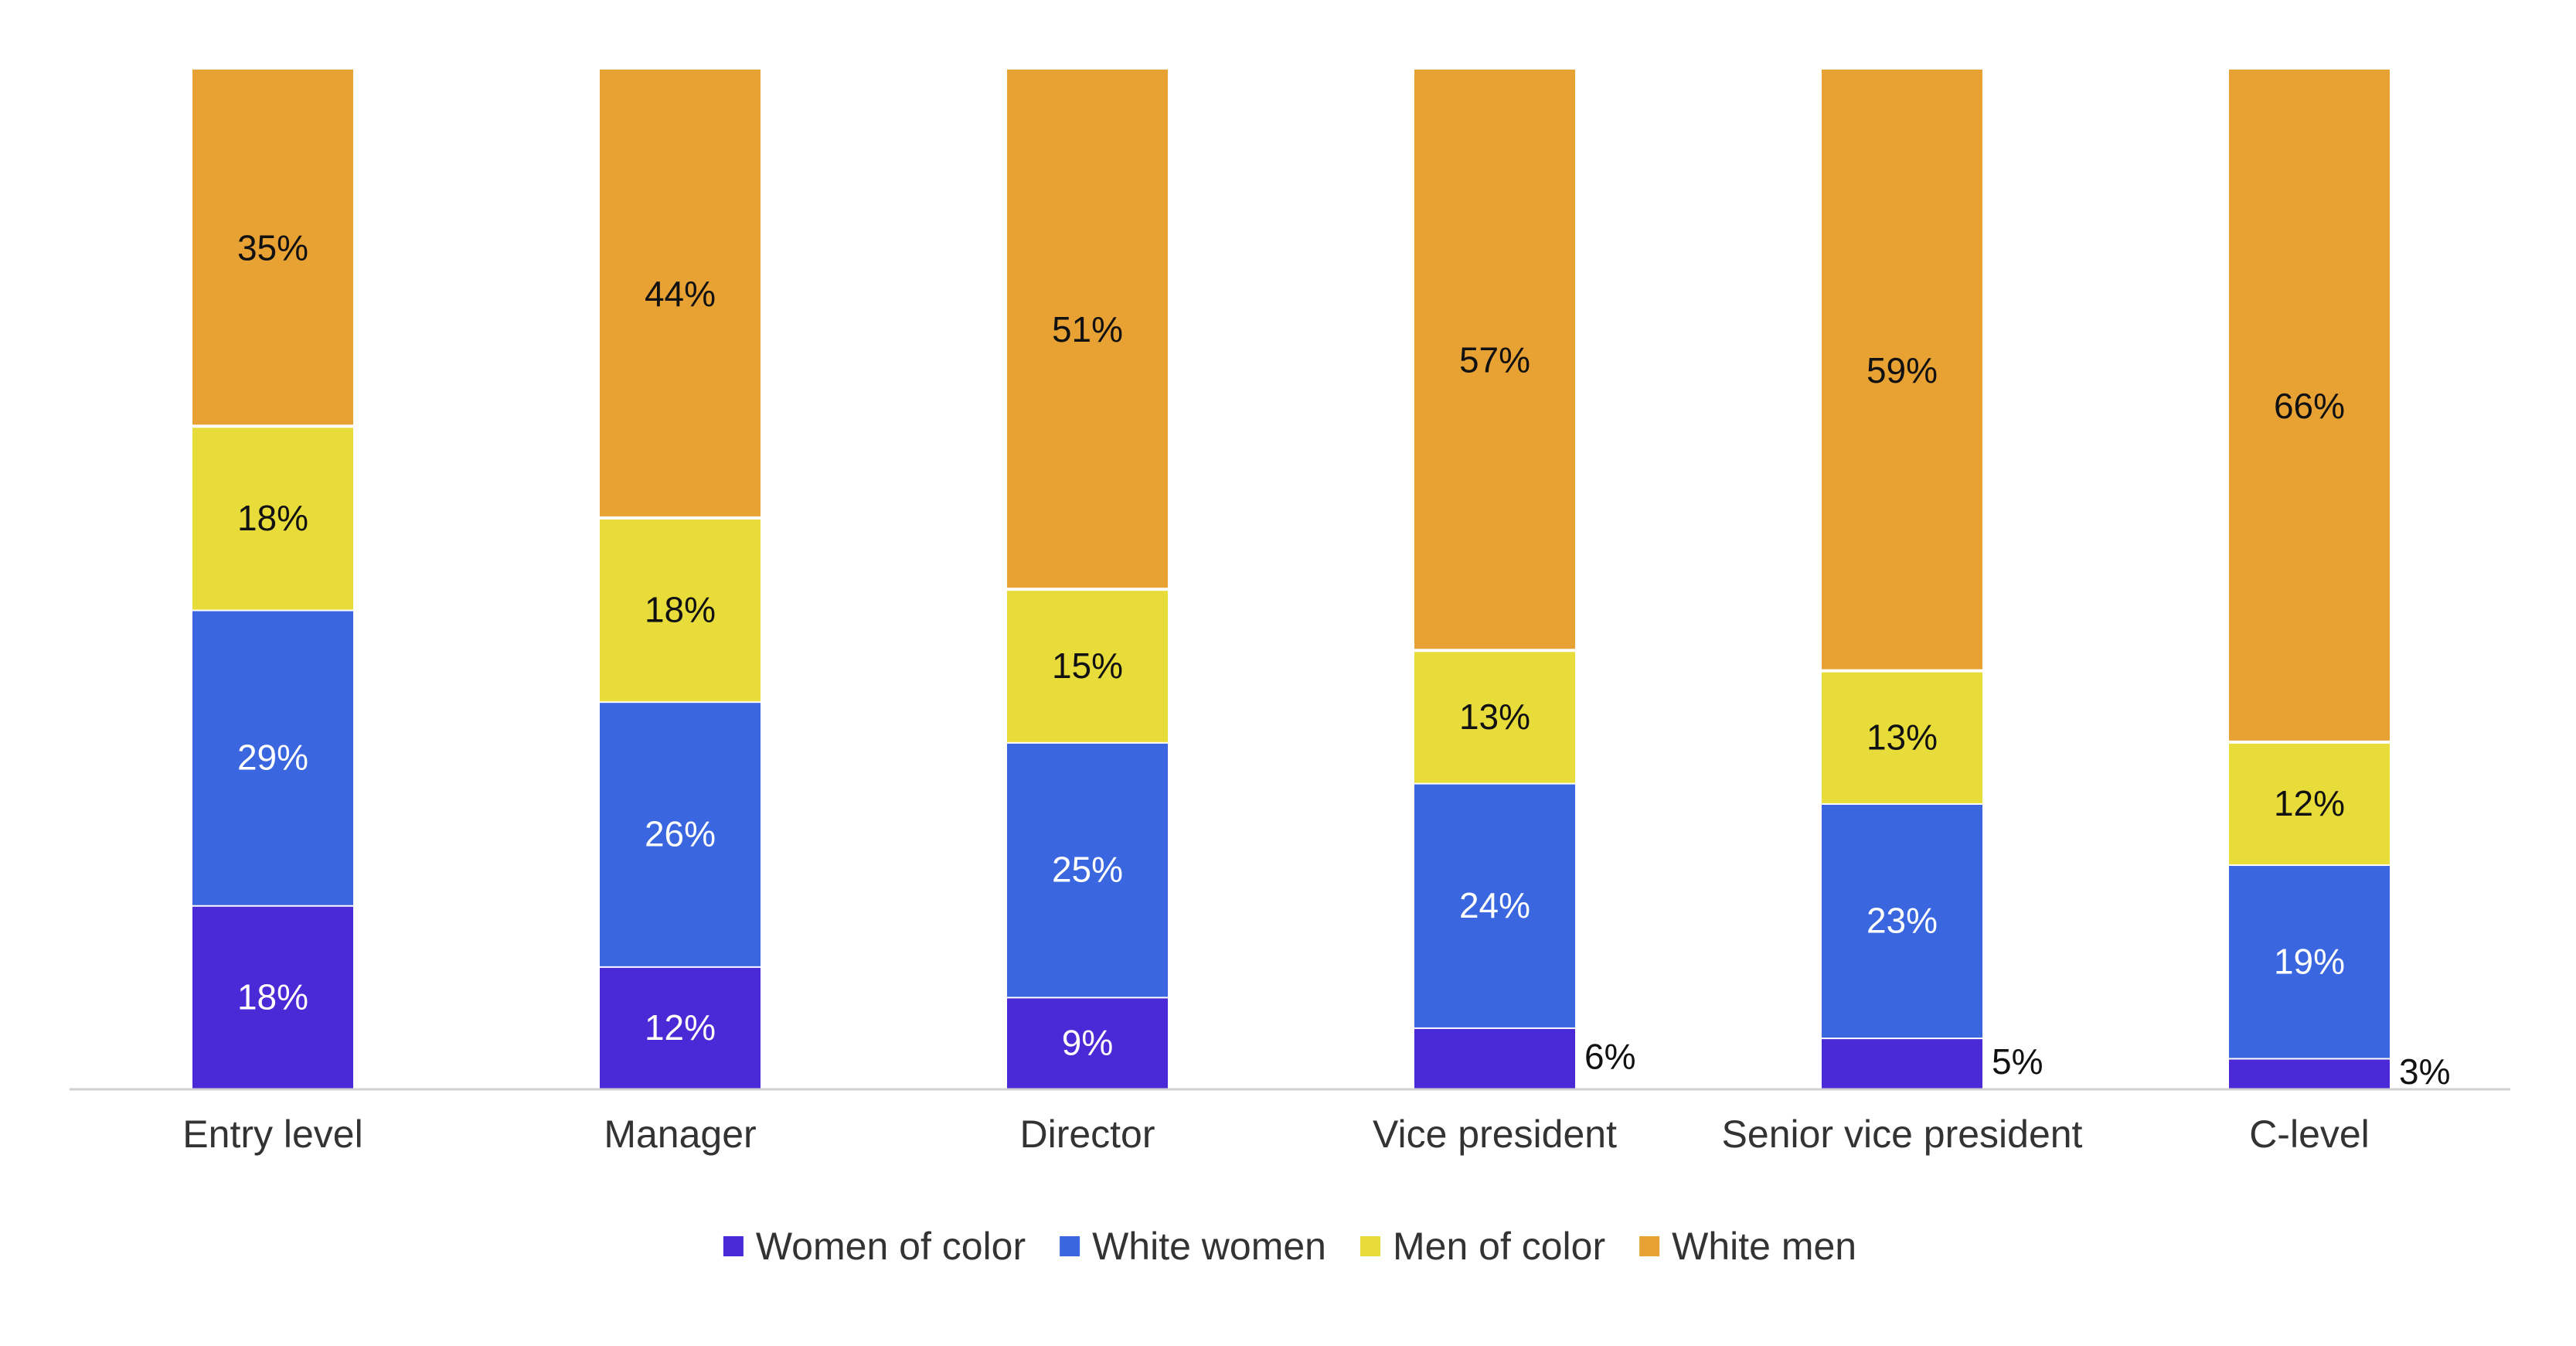 The height and width of the screenshot is (1346, 2576). I want to click on data-label-white-men-senior-vice-president: 59%, so click(1902, 370).